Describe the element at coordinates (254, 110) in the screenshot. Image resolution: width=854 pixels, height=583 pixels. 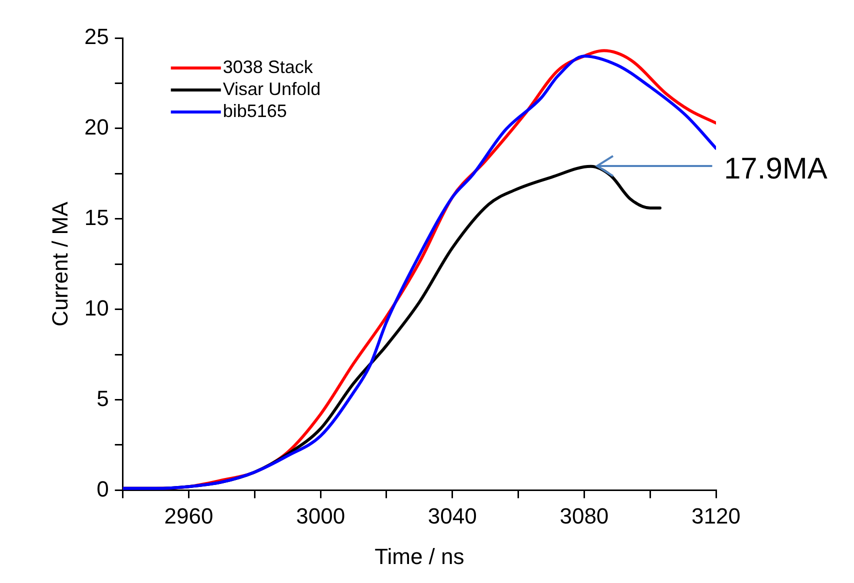
I see `legend-label: bib5165` at that location.